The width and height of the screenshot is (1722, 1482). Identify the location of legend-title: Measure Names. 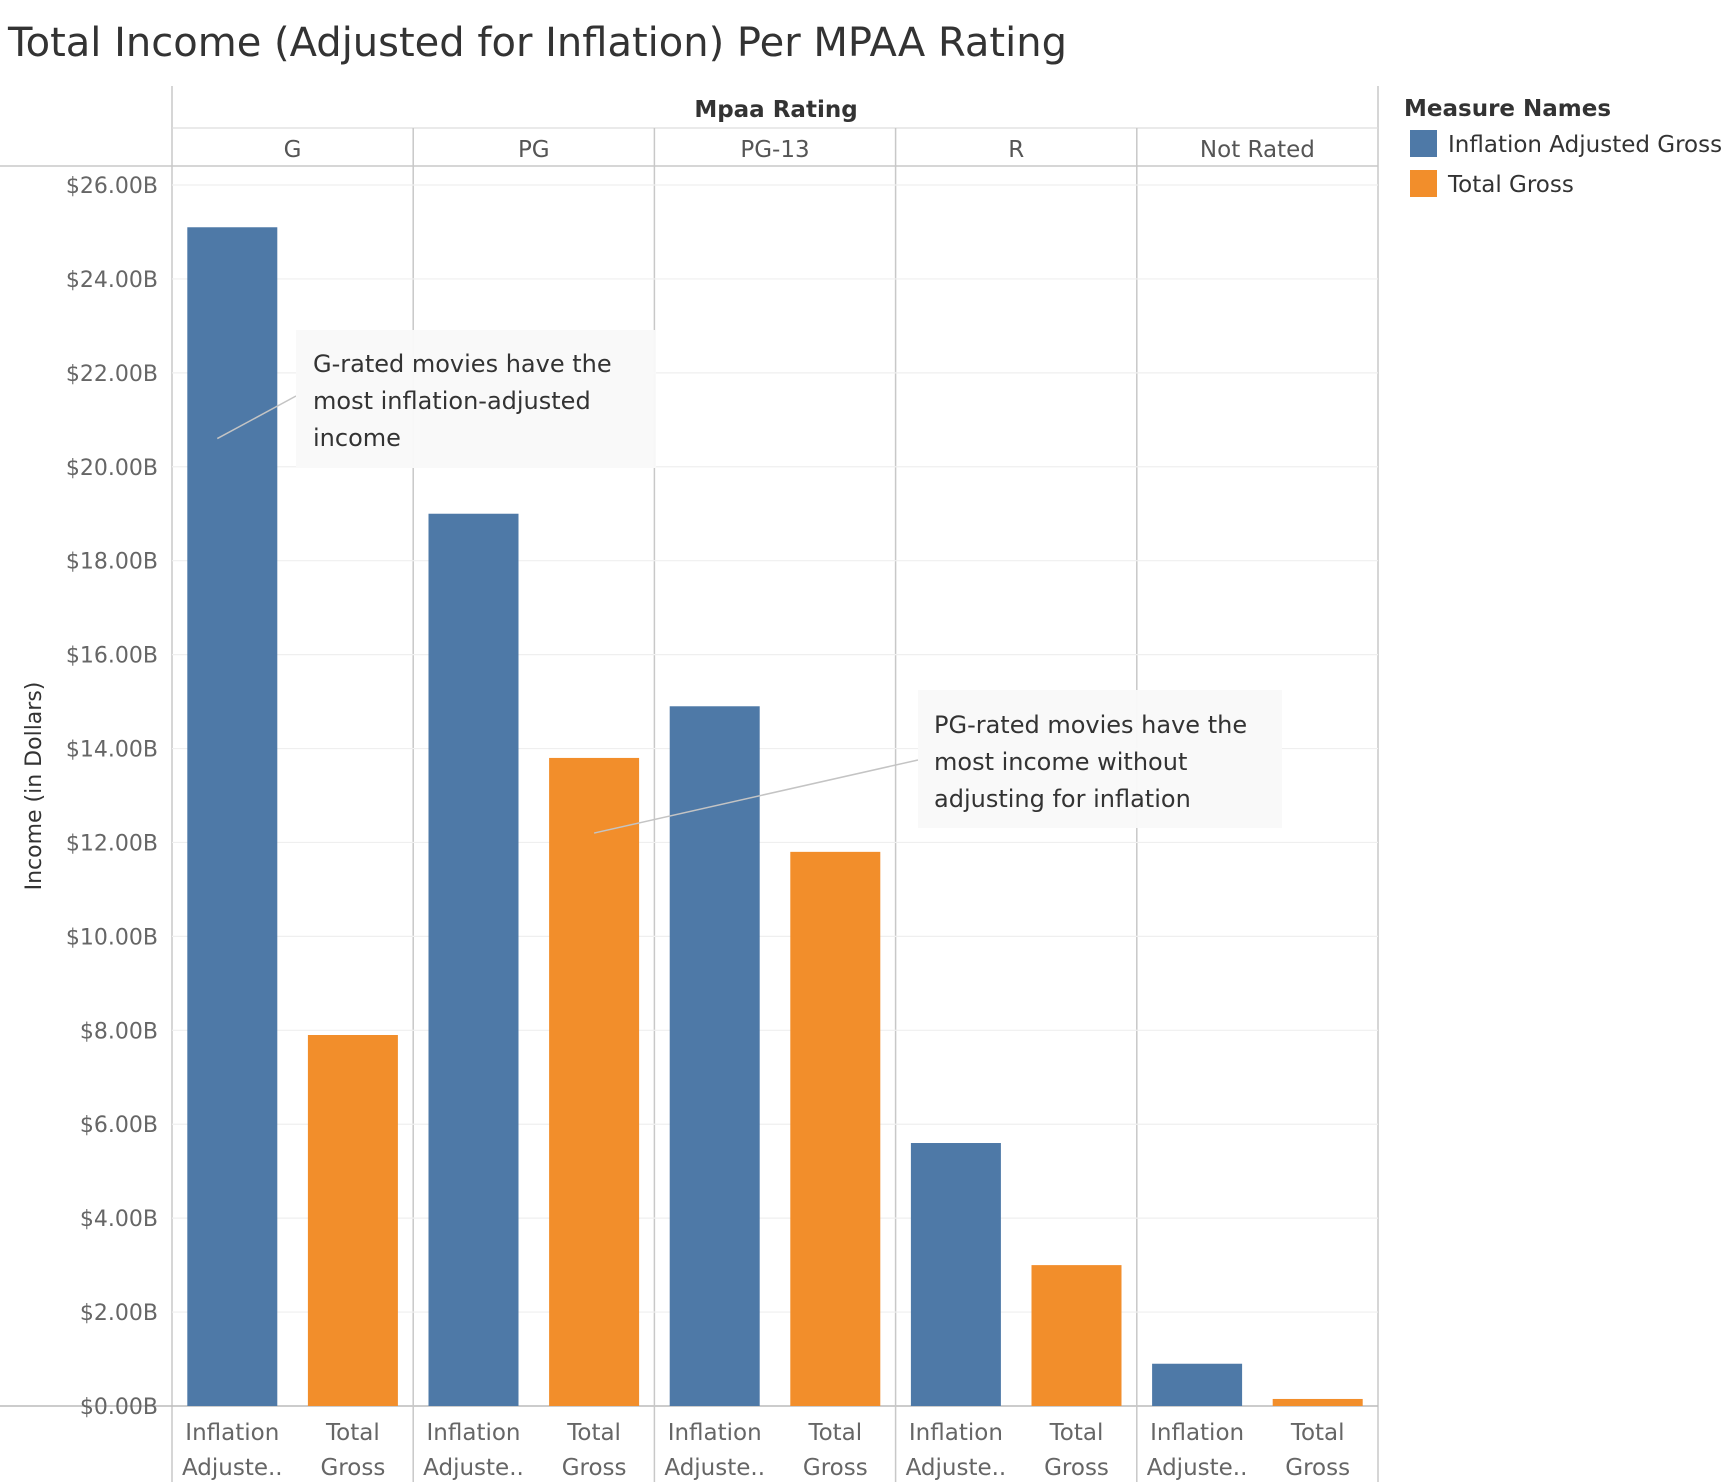
(1507, 109).